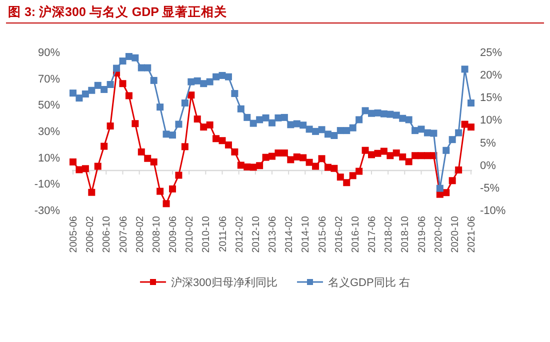  Describe the element at coordinates (488, 143) in the screenshot. I see `y2-tick-label: 5%` at that location.